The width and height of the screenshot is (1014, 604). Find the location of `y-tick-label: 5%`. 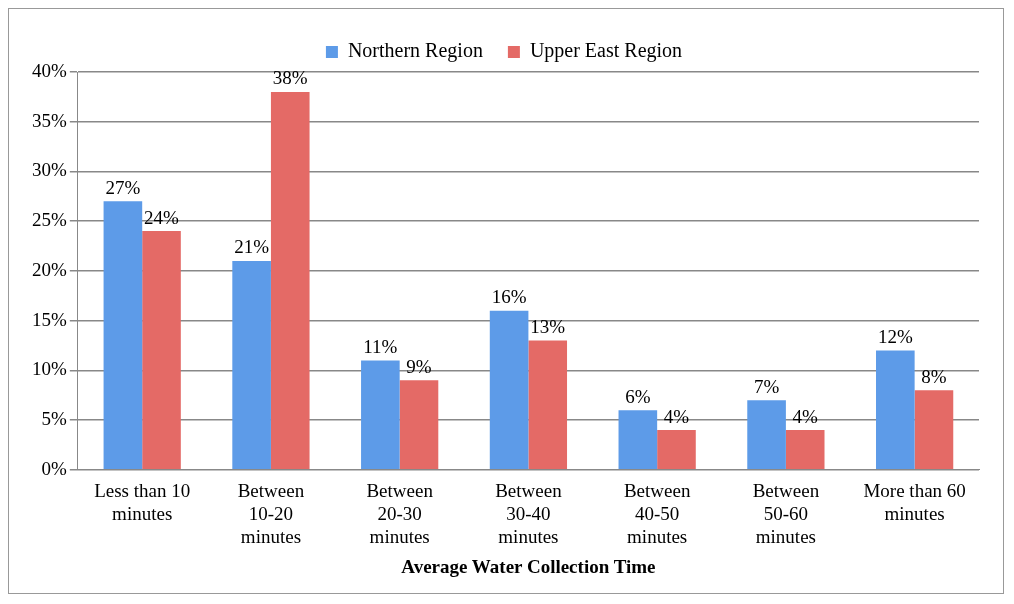

y-tick-label: 5% is located at coordinates (54, 419).